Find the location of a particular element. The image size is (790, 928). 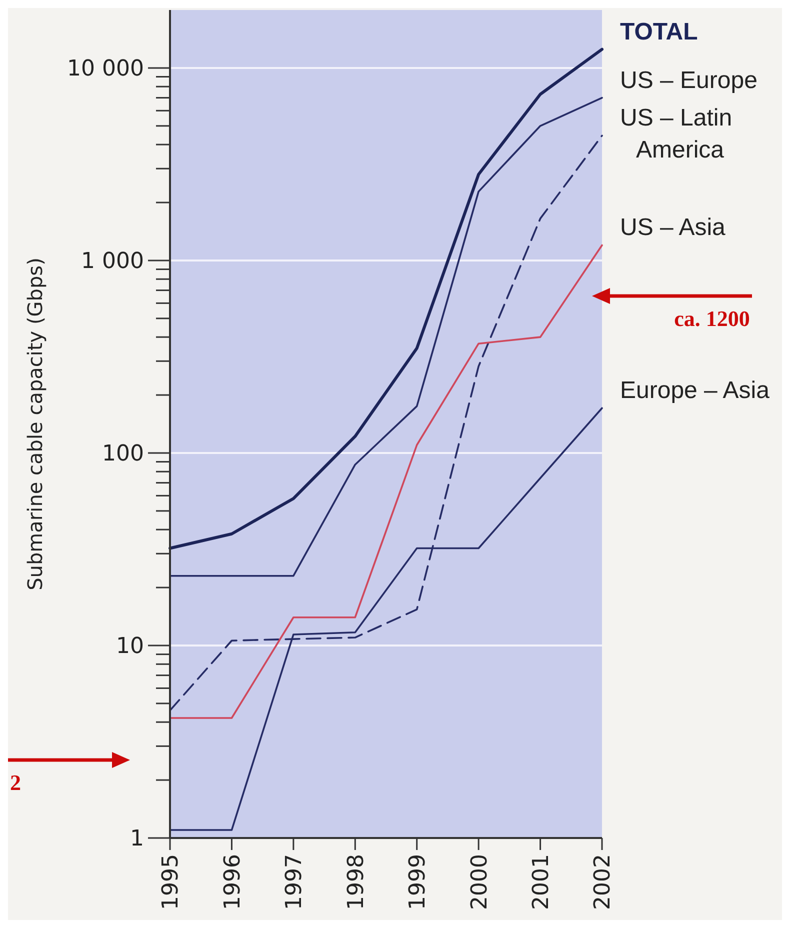

text: ca. 1200 is located at coordinates (712, 318).